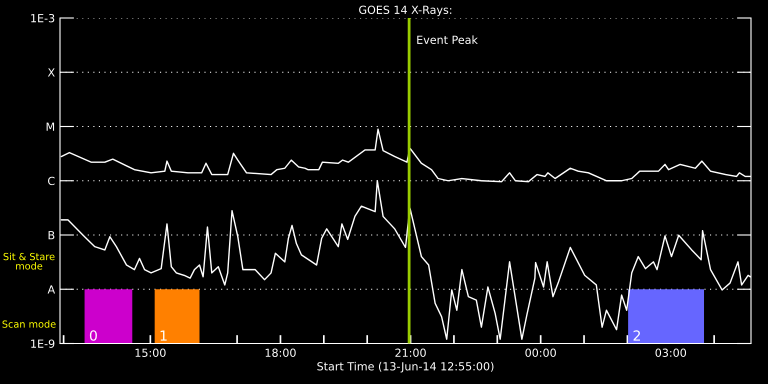  I want to click on x-tick-label: 21:00, so click(410, 352).